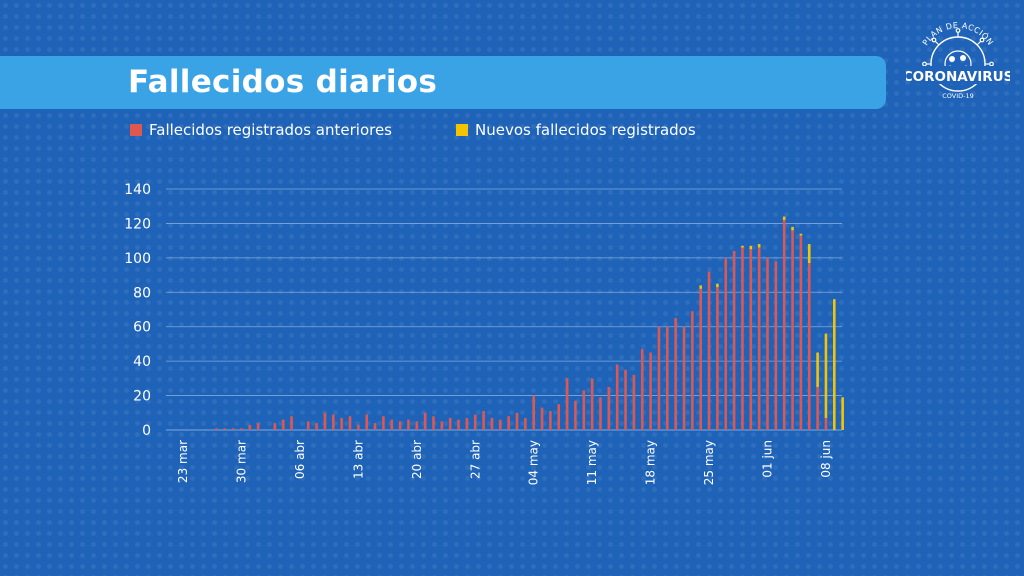 This screenshot has width=1024, height=576. What do you see at coordinates (241, 461) in the screenshot?
I see `x-tick-label: 30 mar` at bounding box center [241, 461].